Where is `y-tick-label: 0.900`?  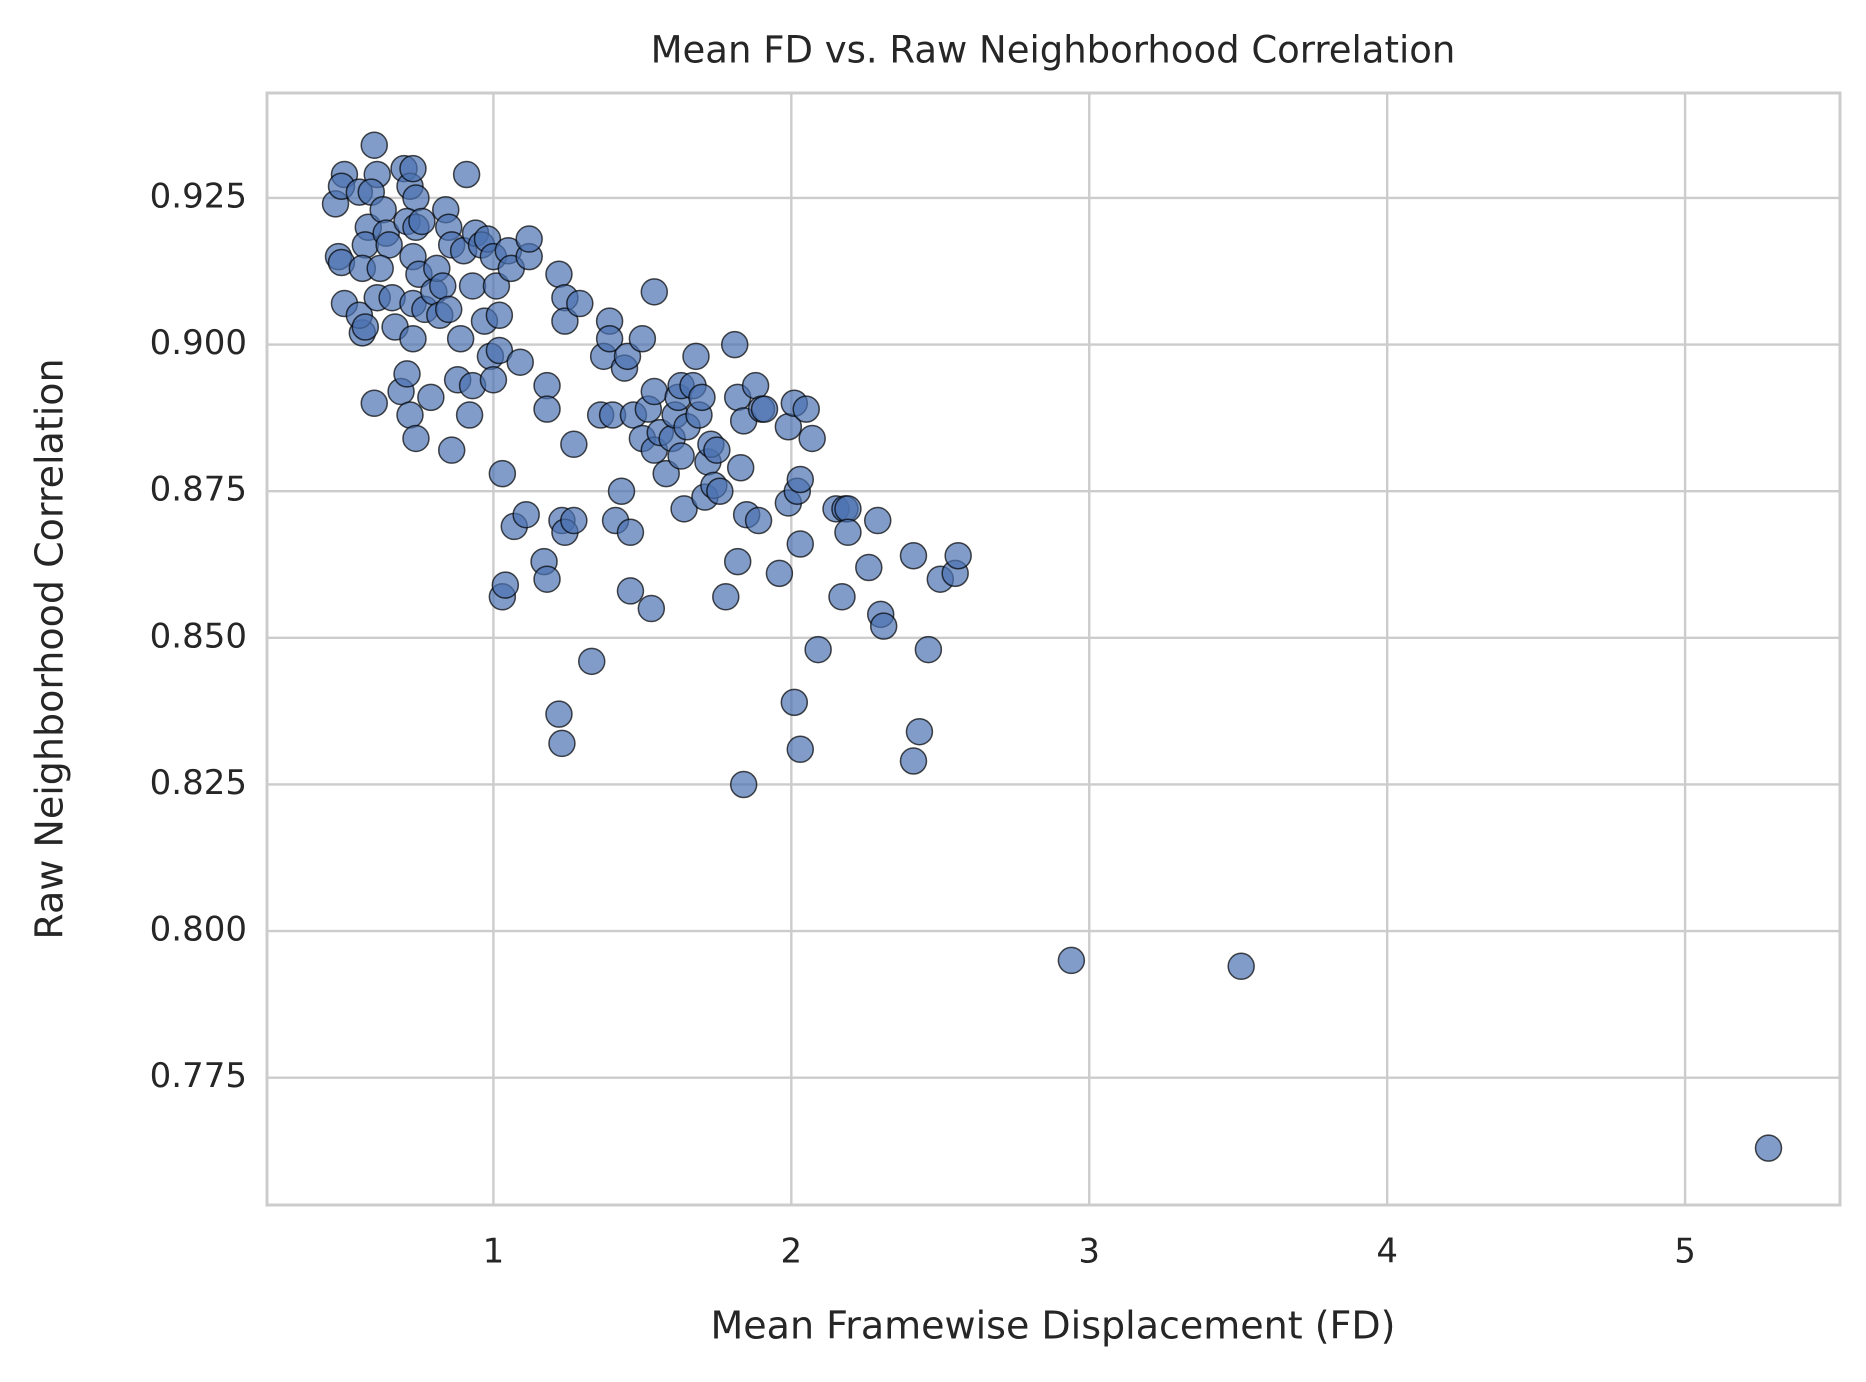 y-tick-label: 0.900 is located at coordinates (198, 343).